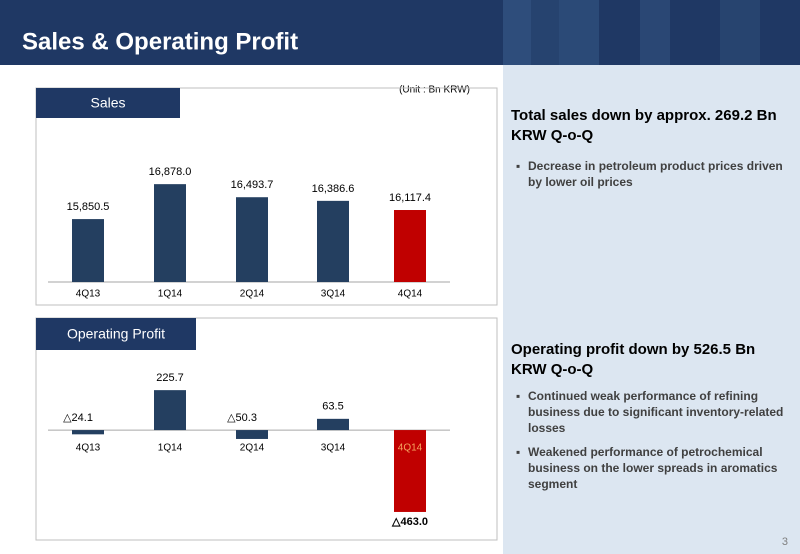  I want to click on value-label: 16,386.6, so click(333, 189).